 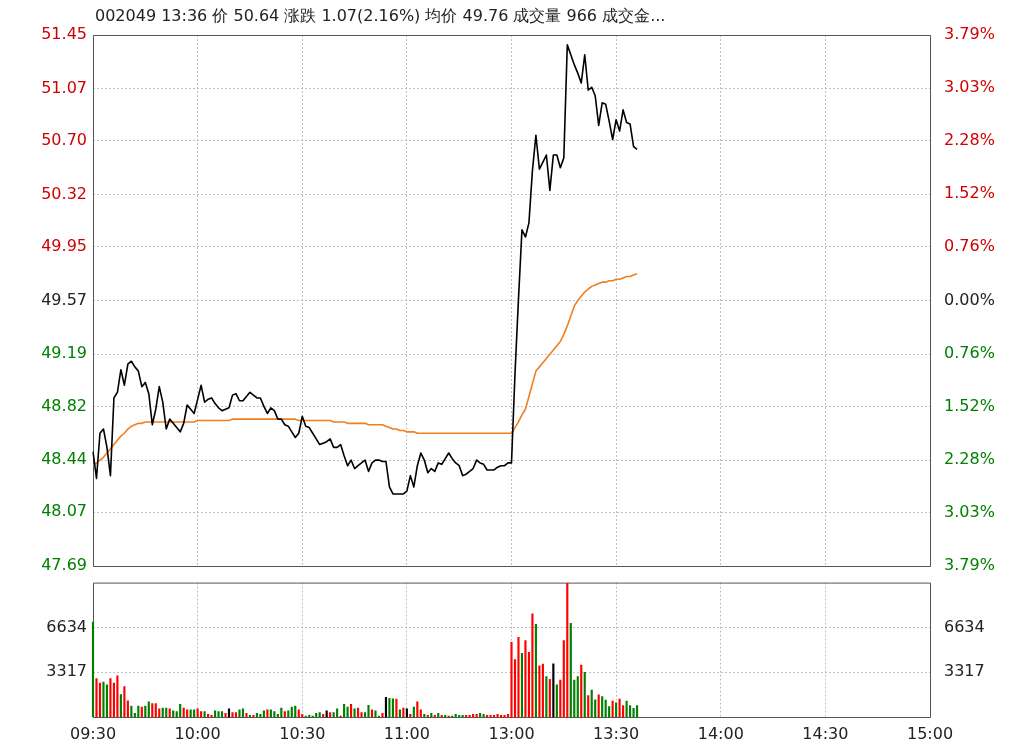 I want to click on x-tick-label: 15:00, so click(x=930, y=733).